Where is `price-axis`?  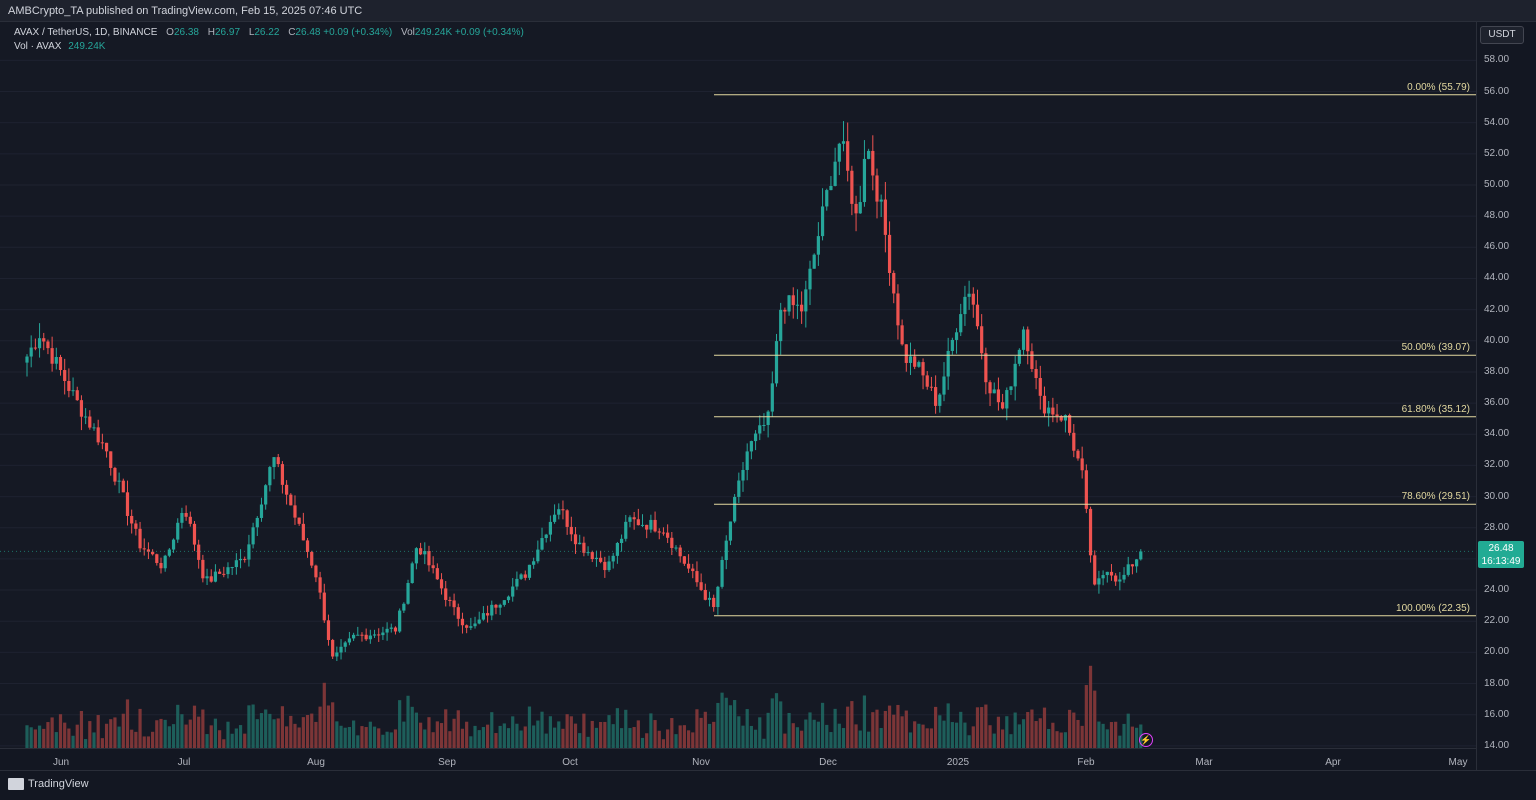
price-axis is located at coordinates (1506, 396).